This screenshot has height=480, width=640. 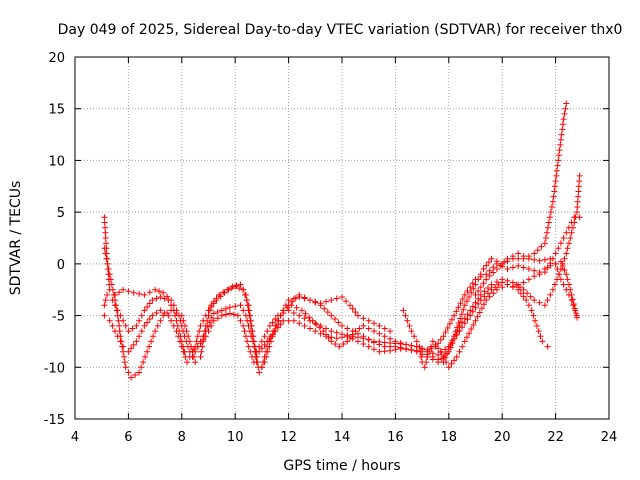 I want to click on x-tick-label: 4, so click(x=75, y=437).